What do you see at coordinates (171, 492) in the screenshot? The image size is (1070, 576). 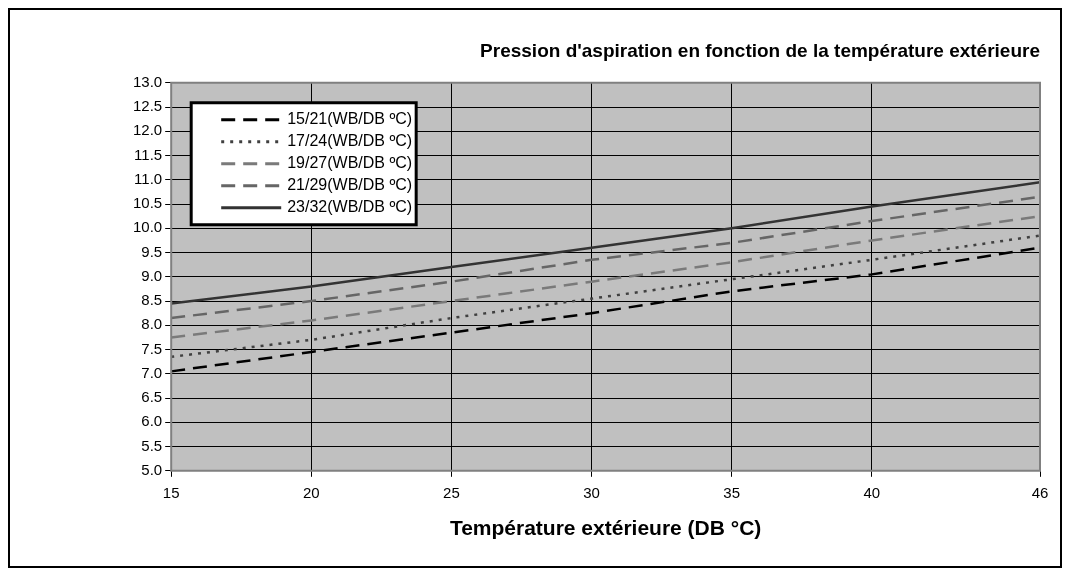 I see `x-tick-label: 15` at bounding box center [171, 492].